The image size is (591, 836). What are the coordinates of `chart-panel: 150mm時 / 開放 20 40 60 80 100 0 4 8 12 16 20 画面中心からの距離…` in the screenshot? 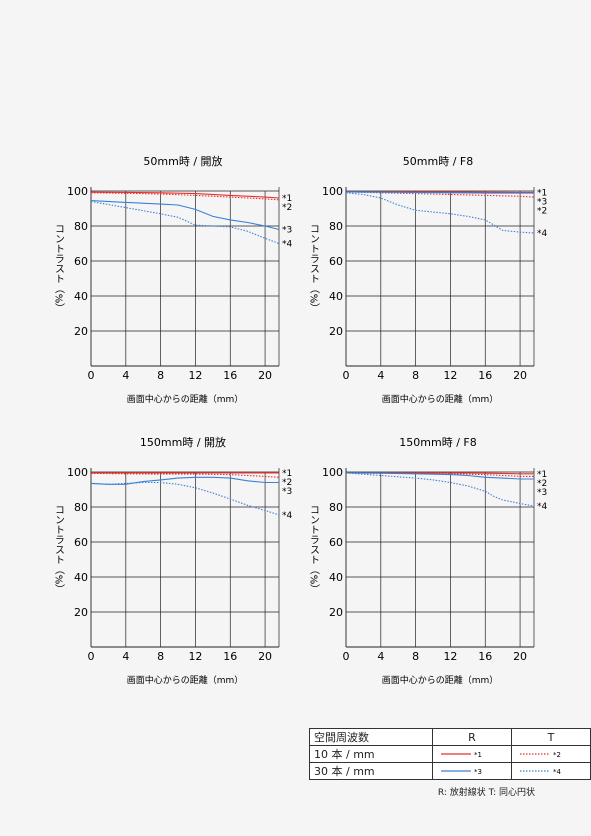 It's located at (173, 560).